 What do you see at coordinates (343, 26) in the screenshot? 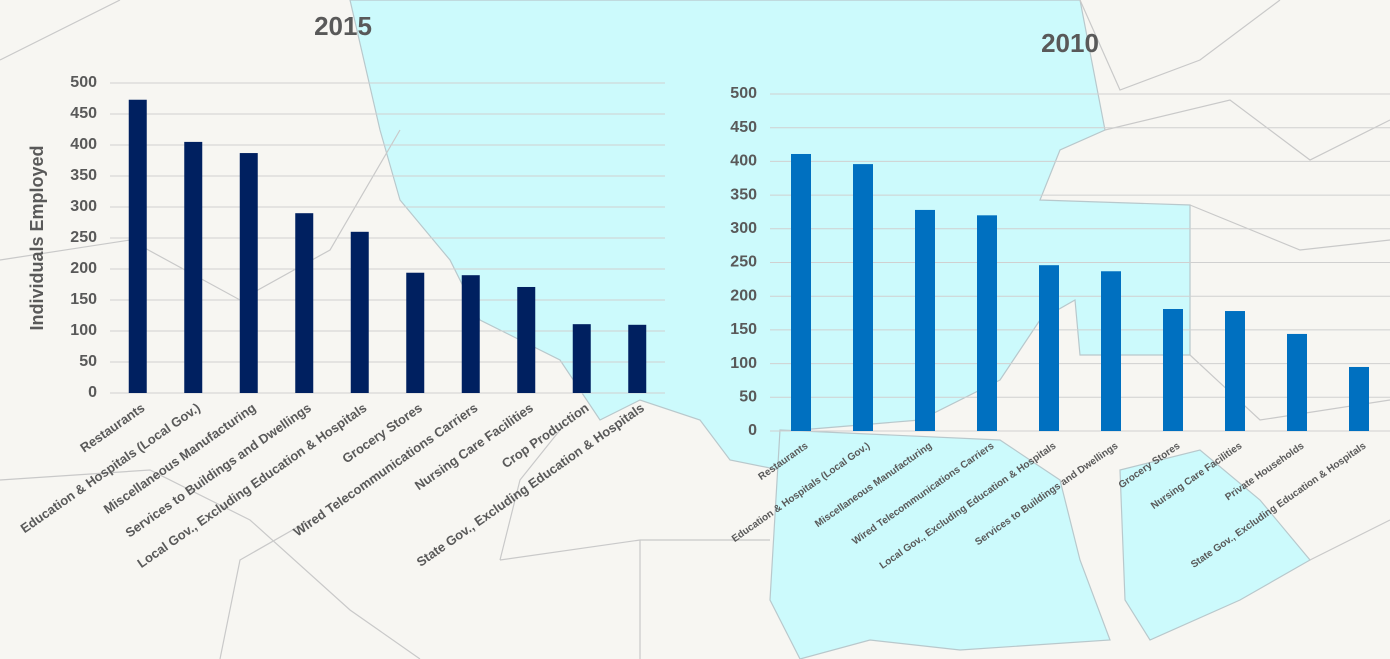
I see `chart-title: 2015` at bounding box center [343, 26].